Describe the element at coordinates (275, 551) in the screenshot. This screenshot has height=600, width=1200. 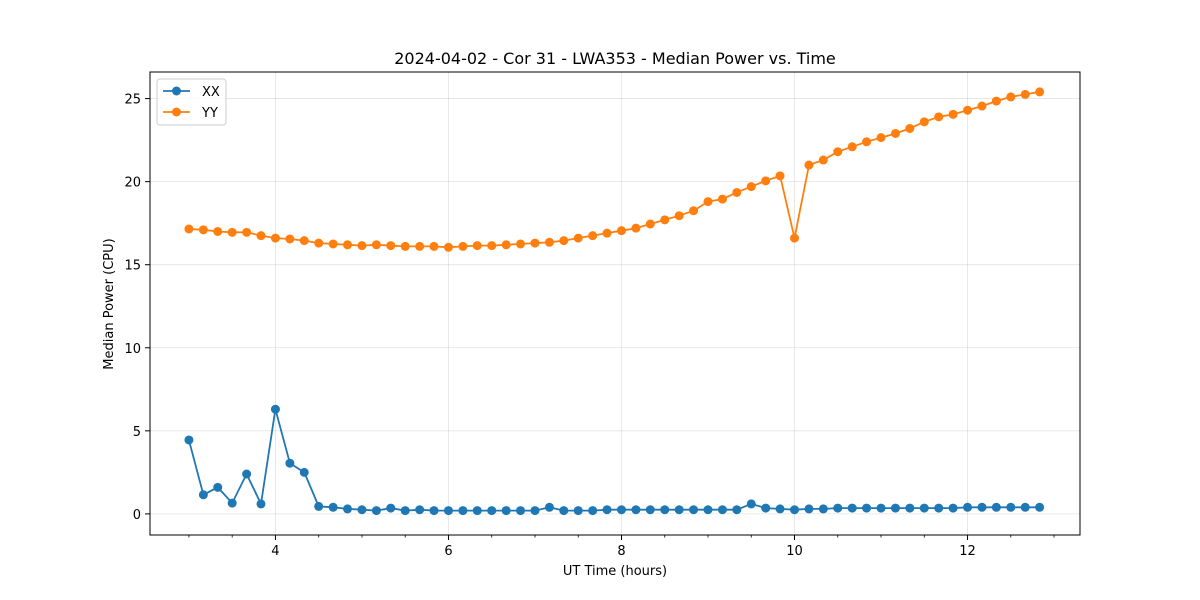
I see `x-tick-label: 4` at that location.